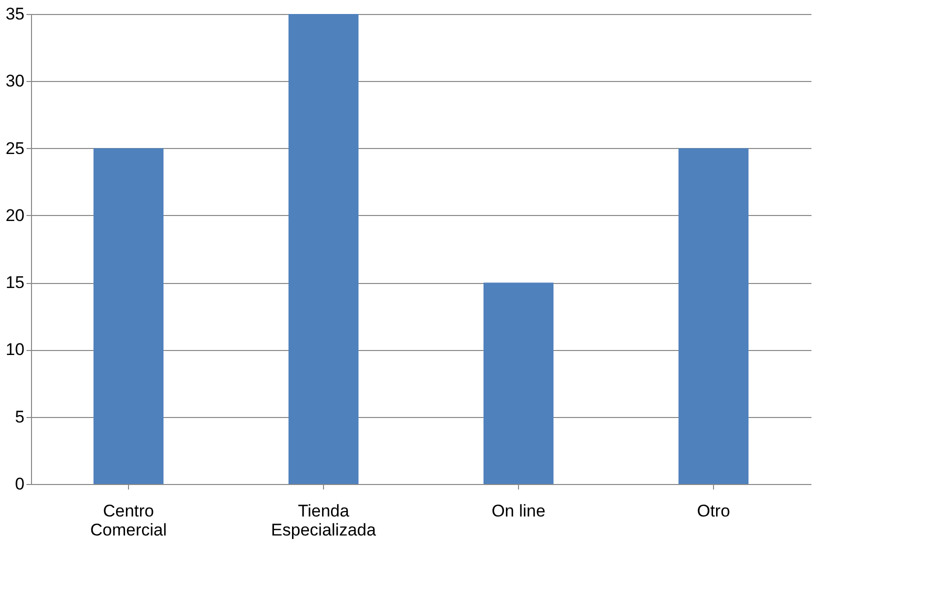 Image resolution: width=927 pixels, height=615 pixels. I want to click on y-tick-label: 20, so click(15, 215).